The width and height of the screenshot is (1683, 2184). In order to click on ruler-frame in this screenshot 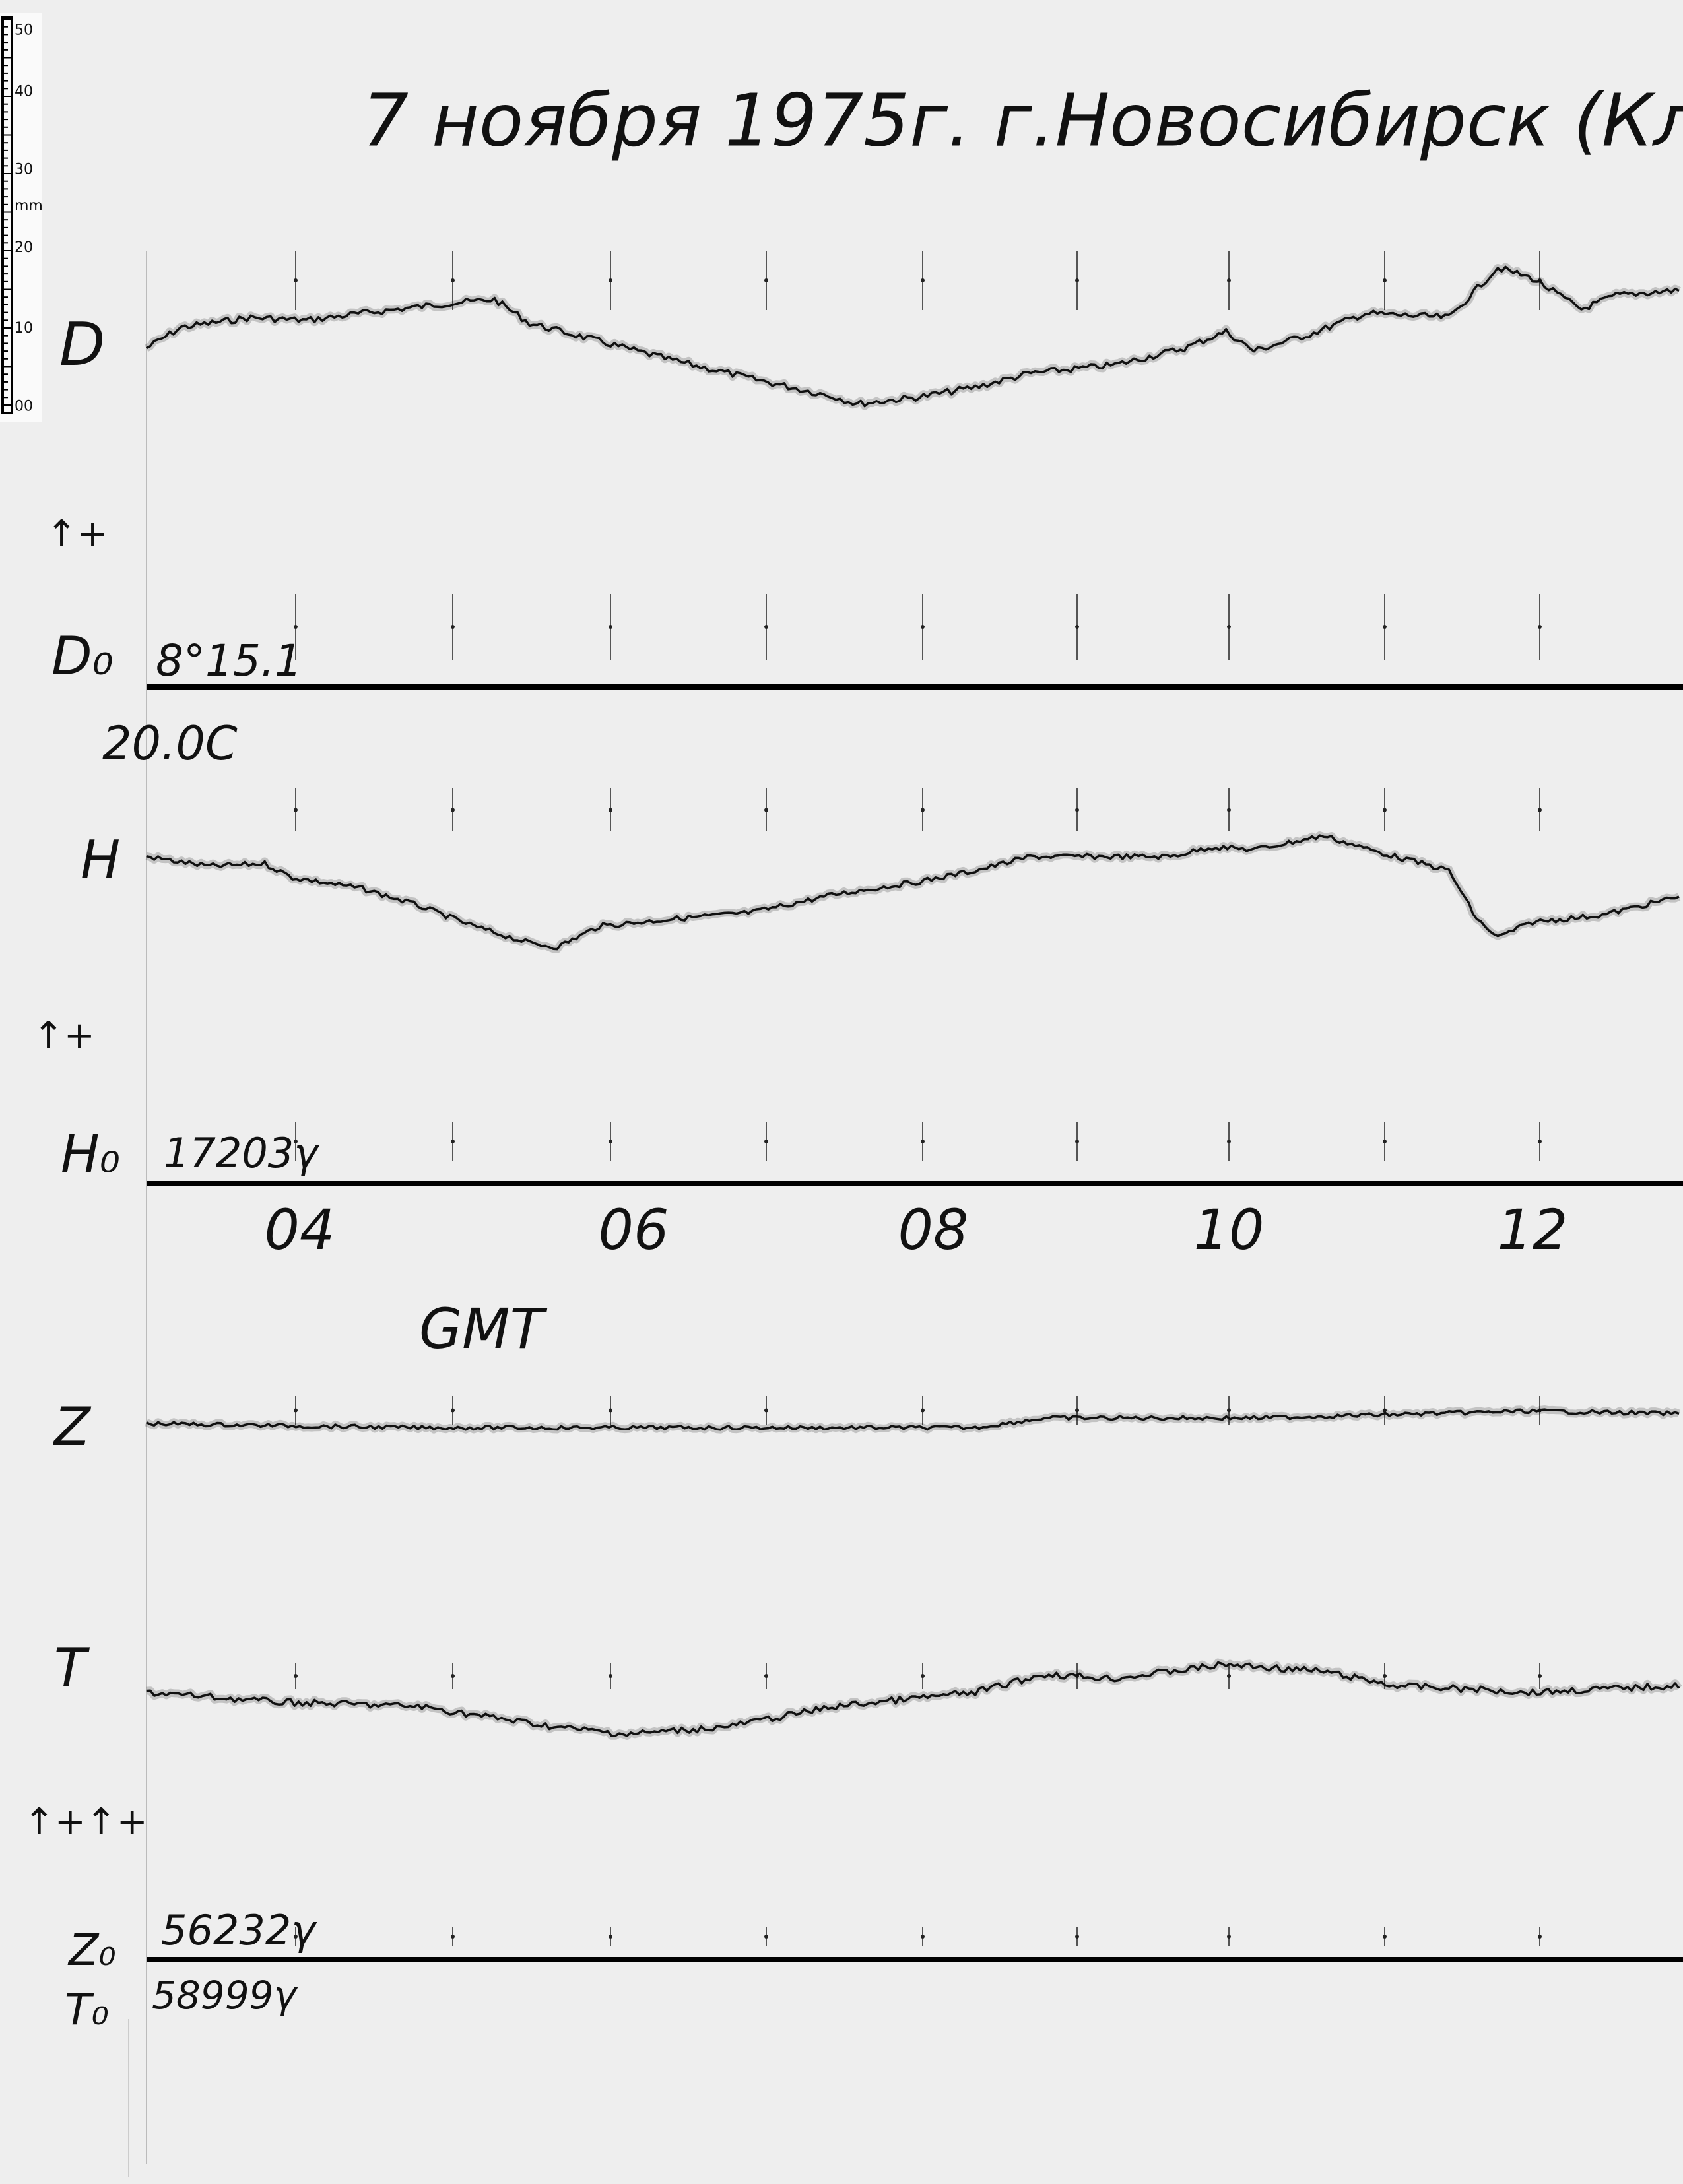, I will do `click(7, 215)`.